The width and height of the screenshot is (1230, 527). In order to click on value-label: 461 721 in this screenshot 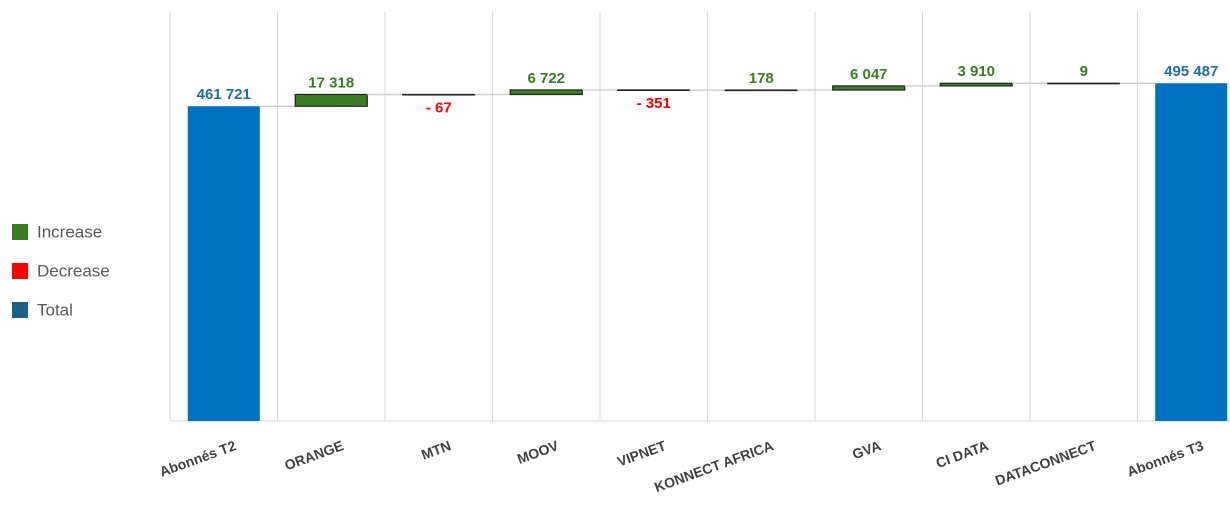, I will do `click(224, 94)`.